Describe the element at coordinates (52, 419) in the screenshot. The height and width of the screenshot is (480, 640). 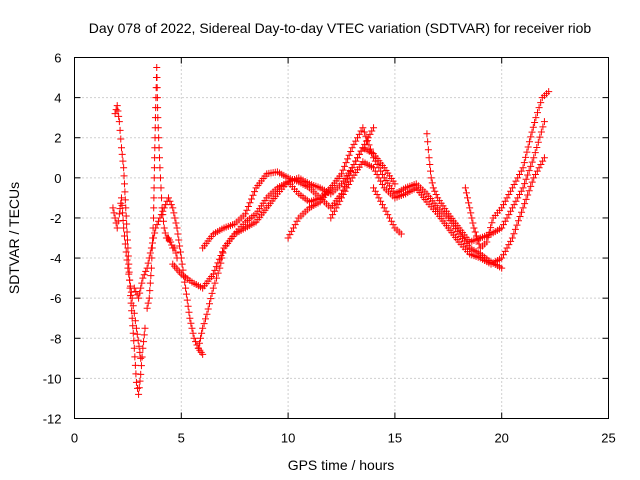
I see `y-tick-label: -12` at that location.